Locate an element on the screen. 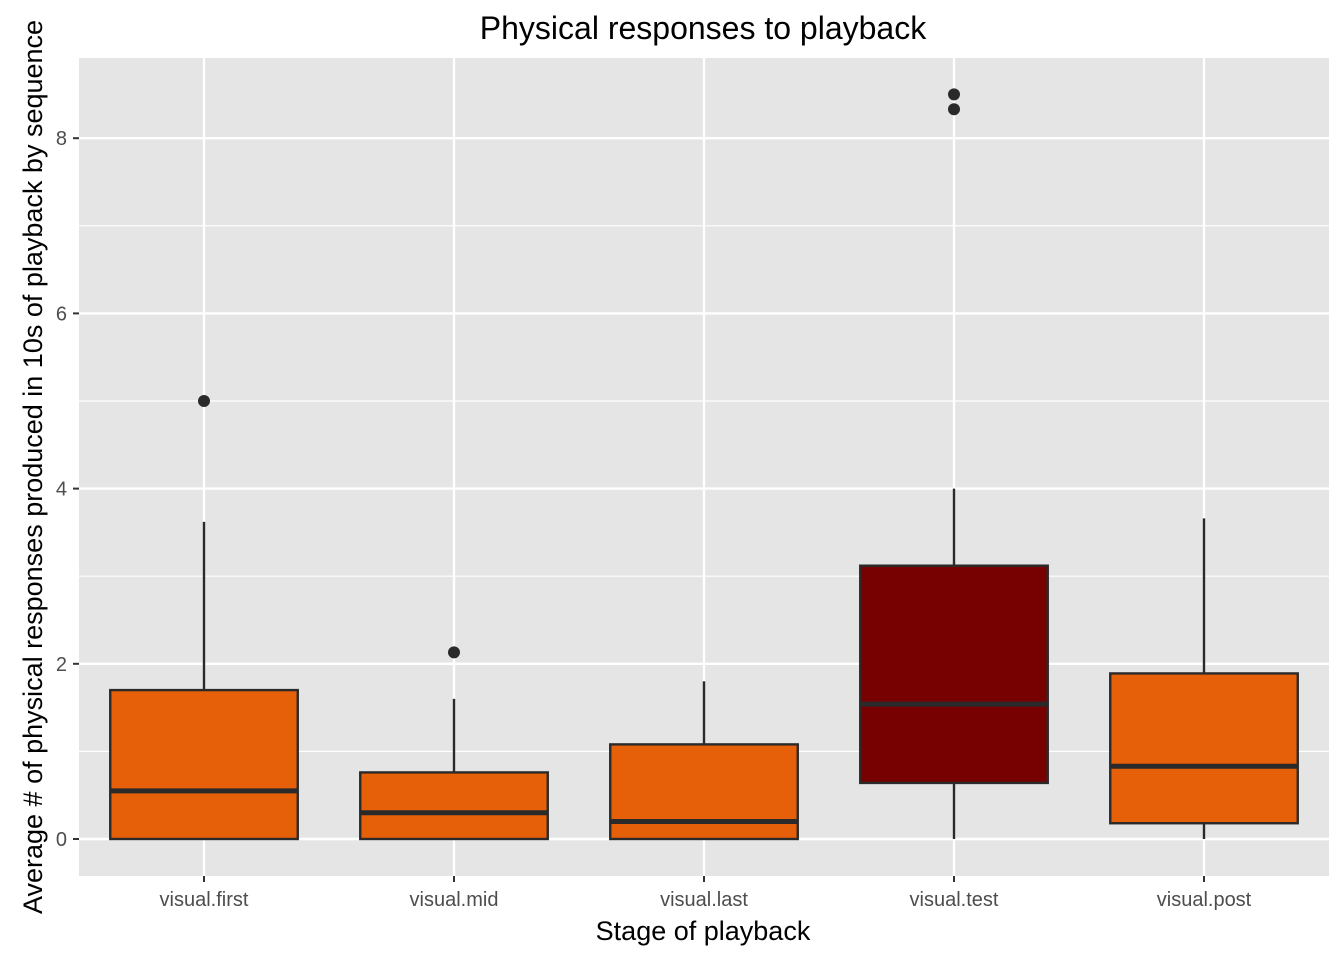  box-visual.post is located at coordinates (1204, 678).